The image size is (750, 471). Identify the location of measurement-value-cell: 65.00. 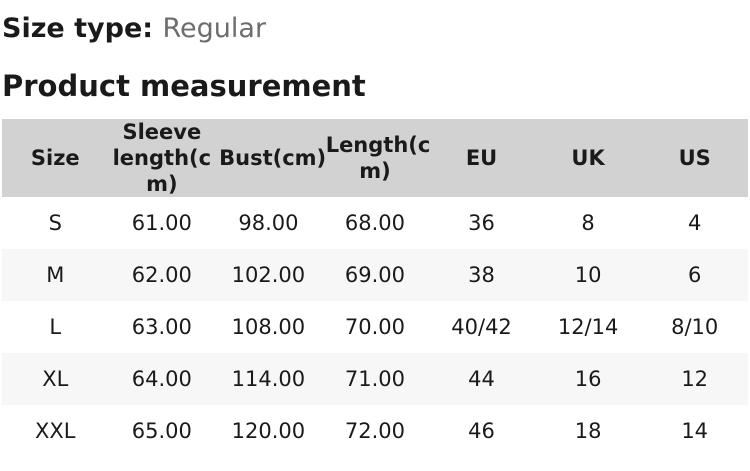
(161, 431).